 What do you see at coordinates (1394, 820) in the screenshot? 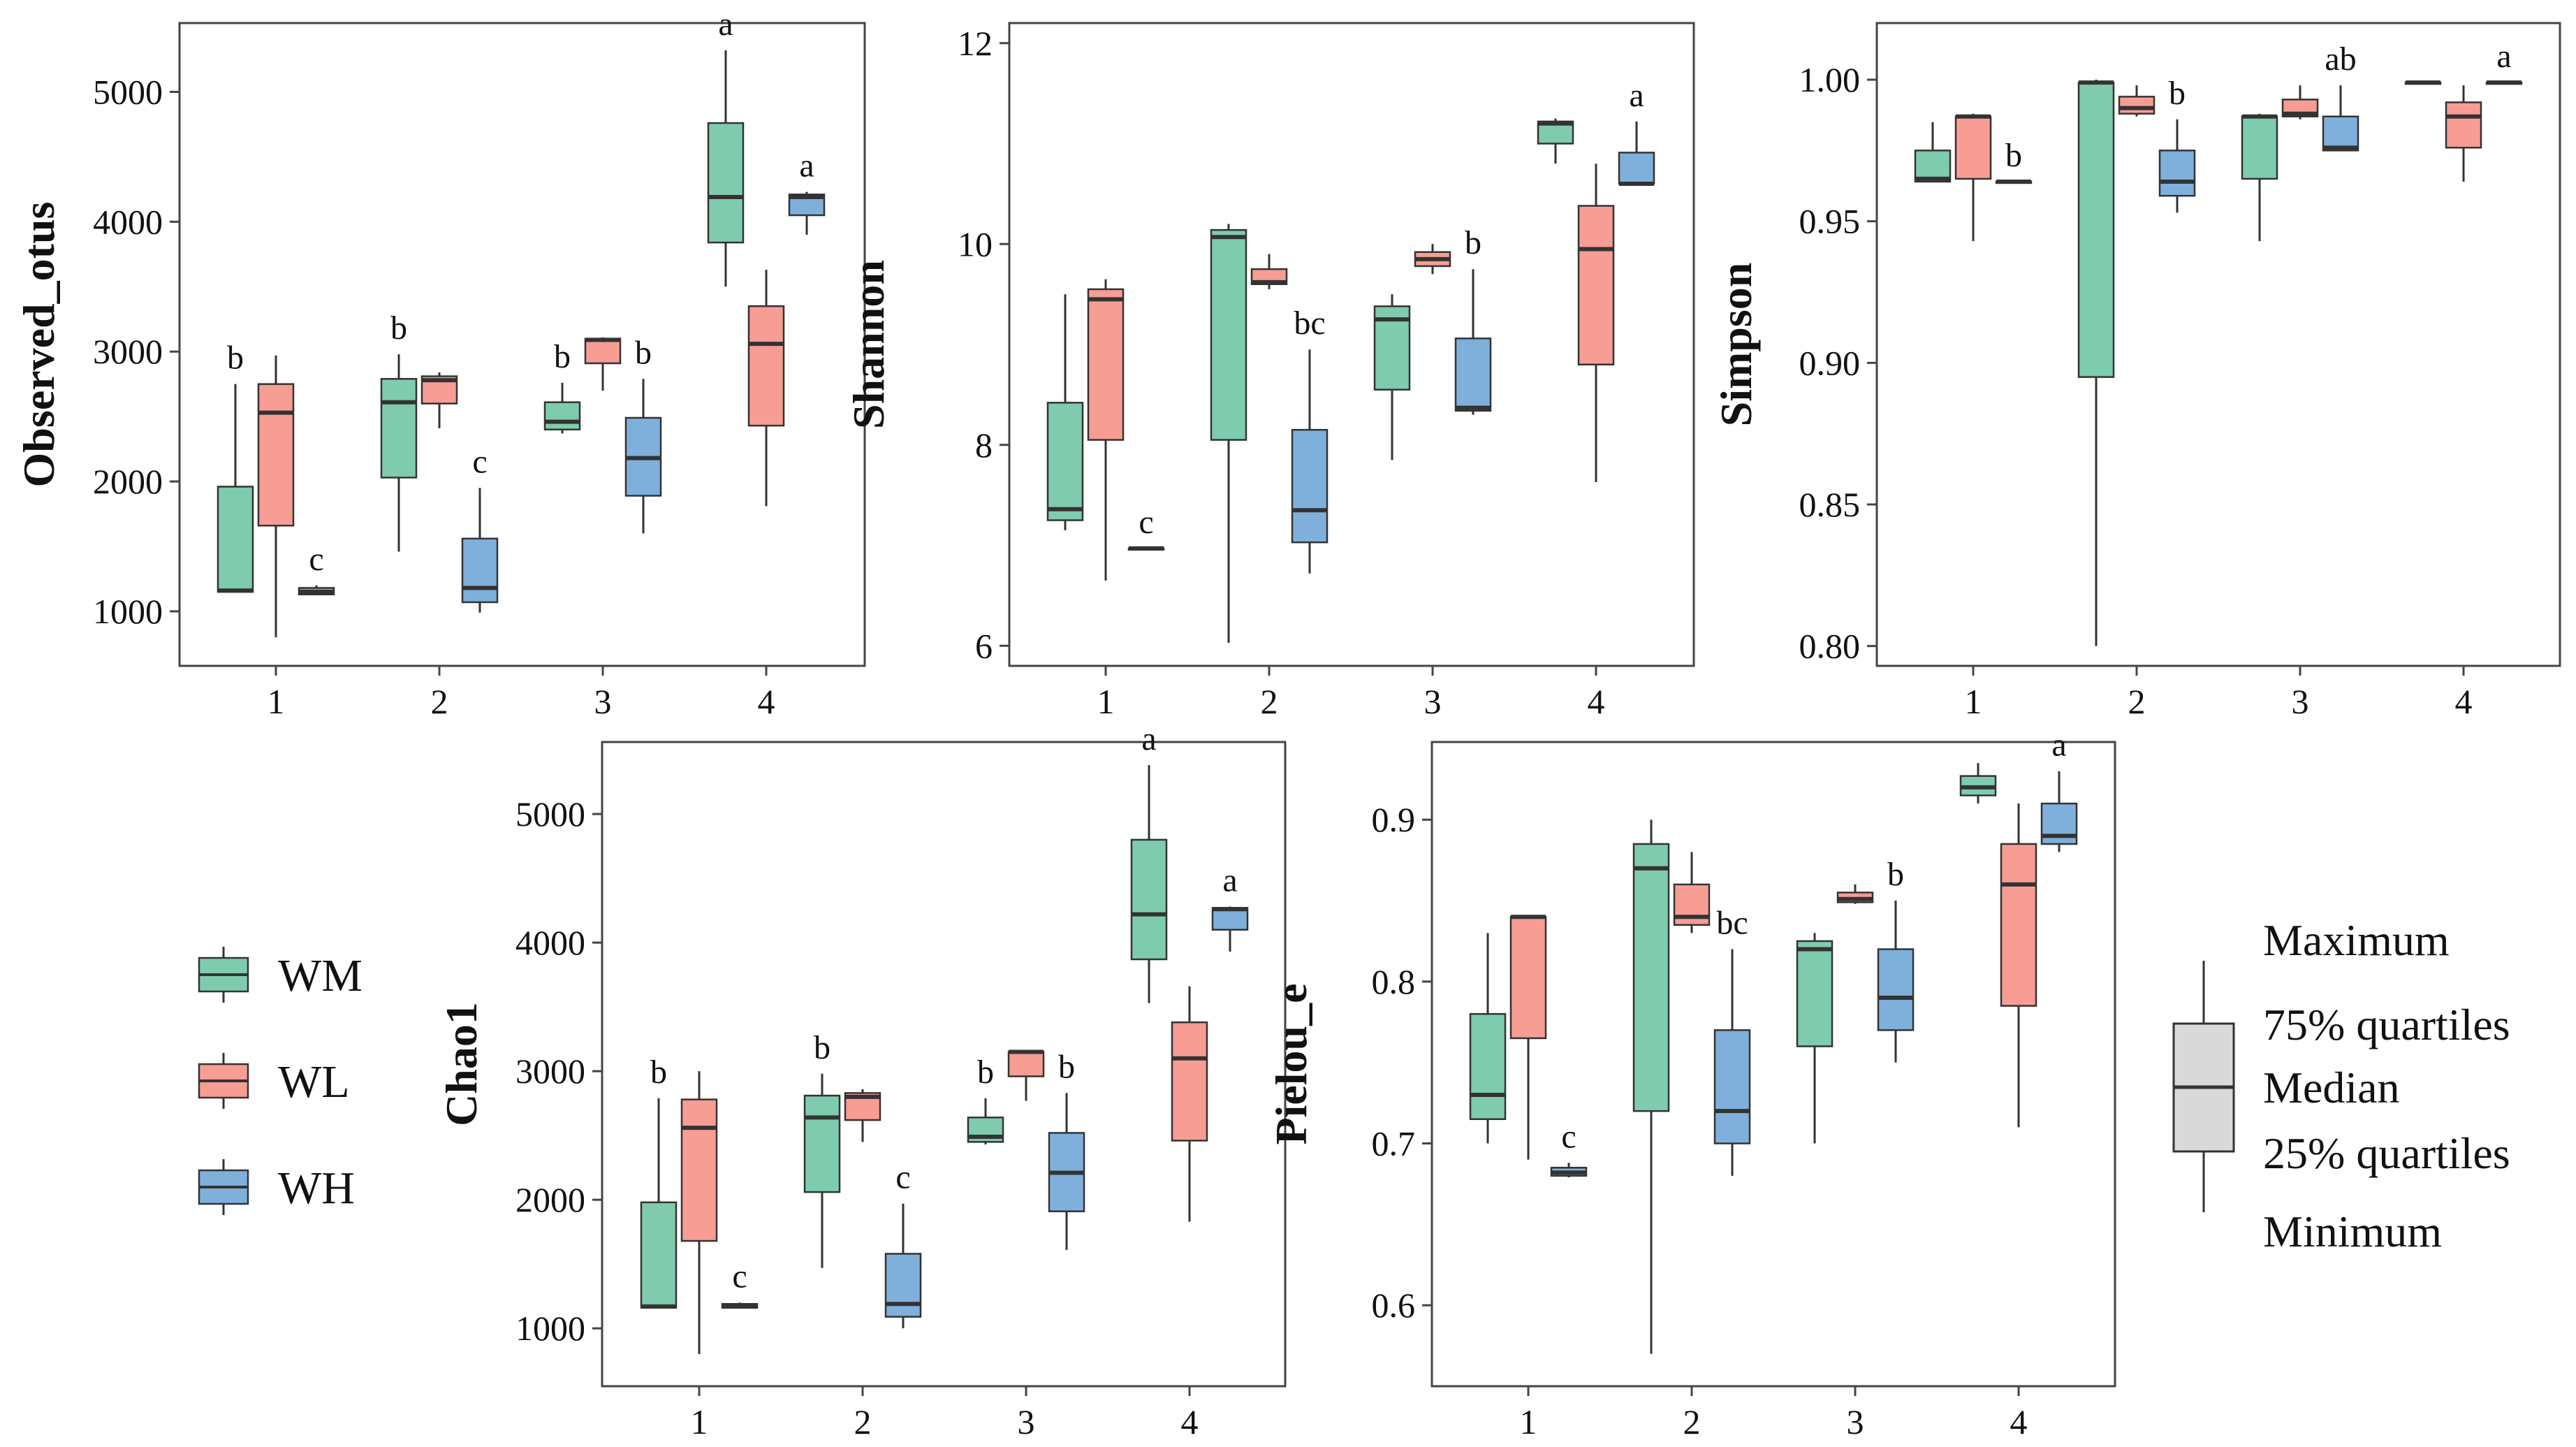
I see `y-tick-label: 0.9` at bounding box center [1394, 820].